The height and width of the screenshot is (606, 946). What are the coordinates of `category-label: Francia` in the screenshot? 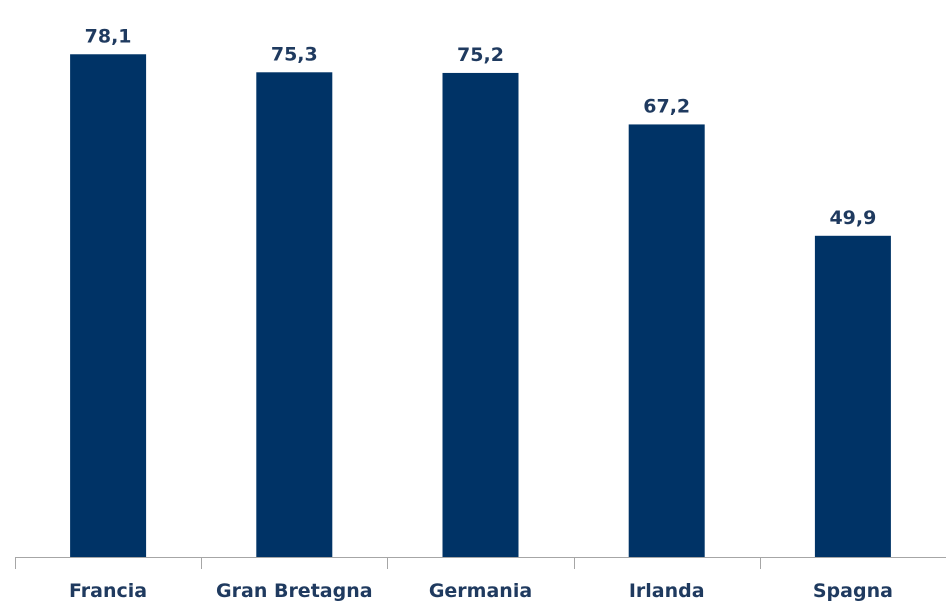 It's located at (108, 591).